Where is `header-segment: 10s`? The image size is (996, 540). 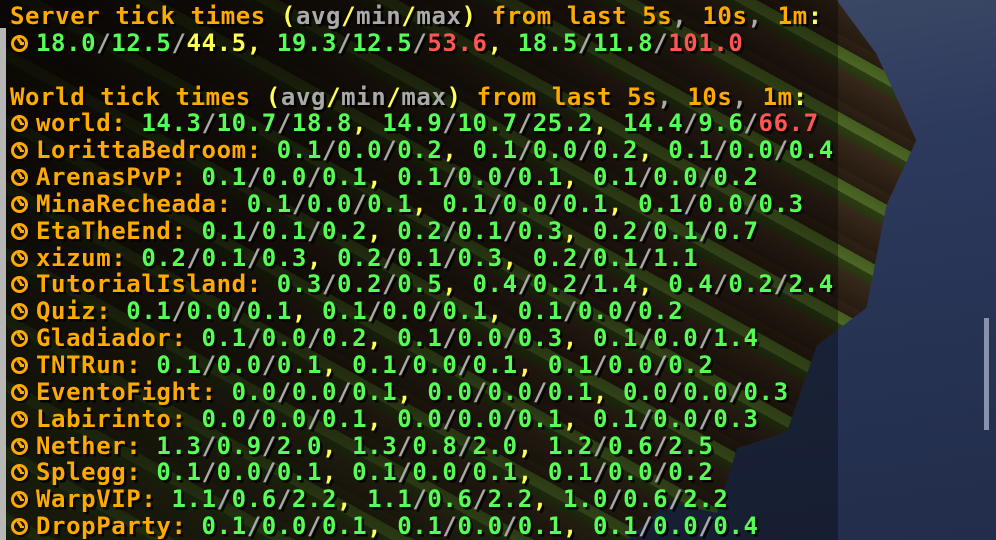 header-segment: 10s is located at coordinates (710, 96).